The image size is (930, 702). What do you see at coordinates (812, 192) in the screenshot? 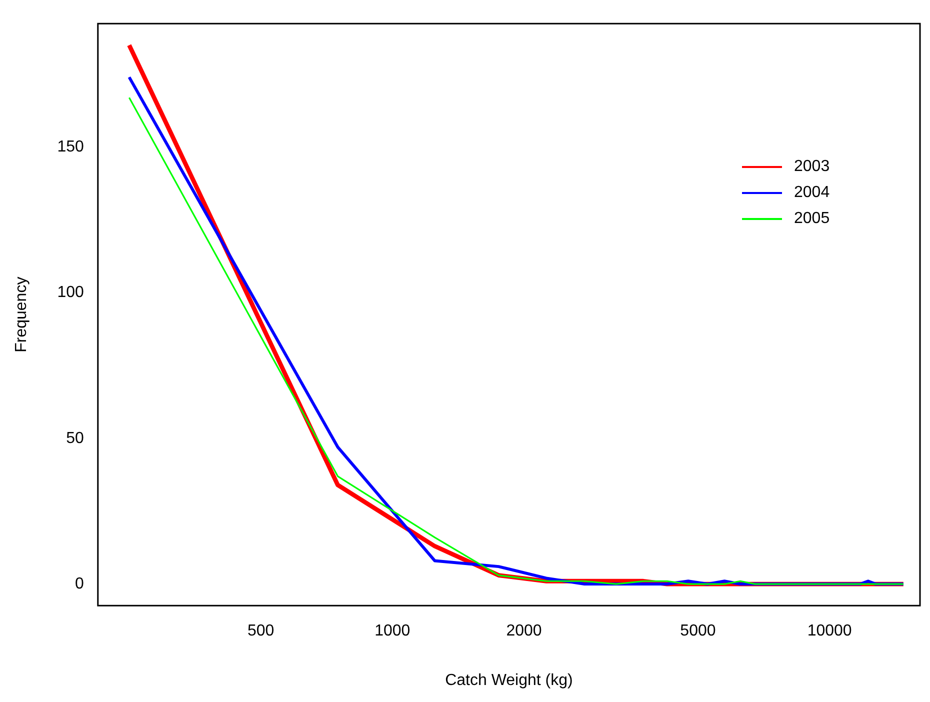
I see `legend-label: 2004` at bounding box center [812, 192].